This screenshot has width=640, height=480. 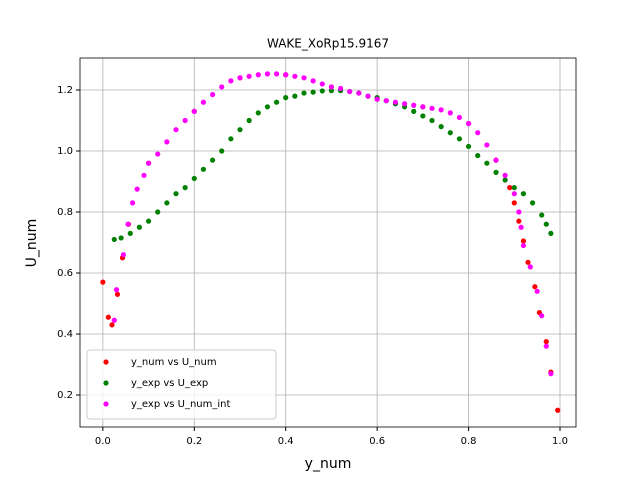 I want to click on chart-title: WAKE_XoRp15.9167, so click(x=328, y=44).